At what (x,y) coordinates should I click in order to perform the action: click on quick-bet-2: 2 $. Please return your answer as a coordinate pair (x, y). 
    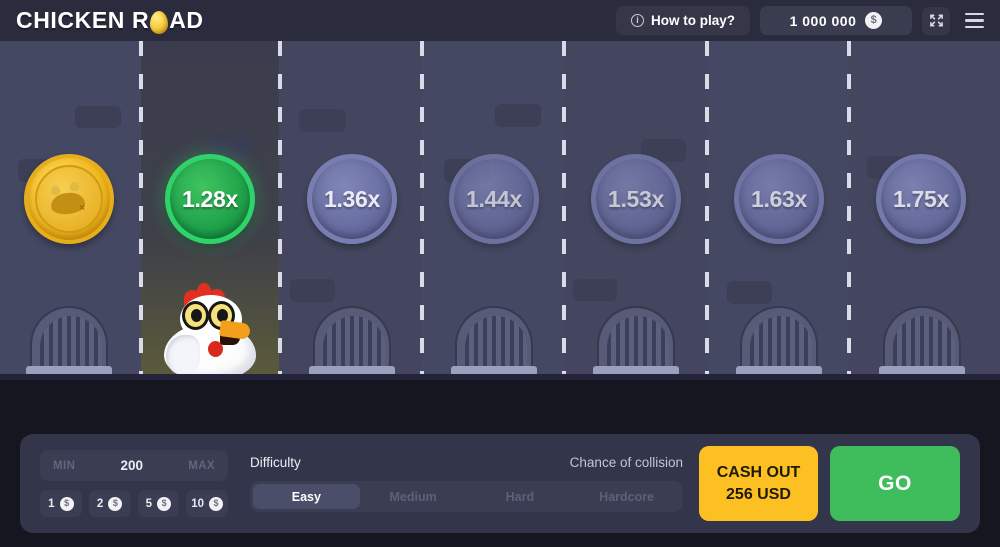
    Looking at the image, I should click on (109, 503).